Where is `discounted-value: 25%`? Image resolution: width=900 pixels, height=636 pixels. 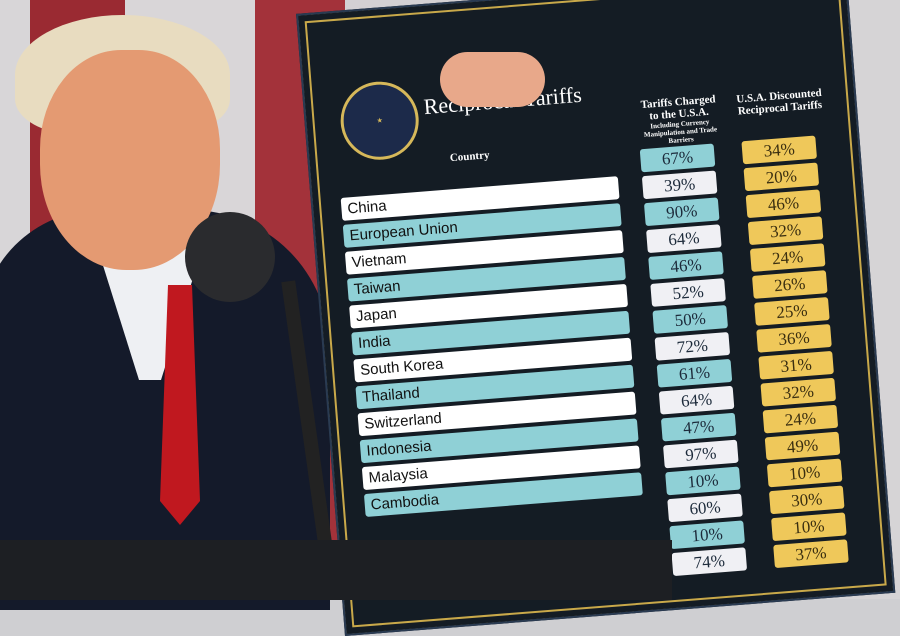
discounted-value: 25% is located at coordinates (792, 311).